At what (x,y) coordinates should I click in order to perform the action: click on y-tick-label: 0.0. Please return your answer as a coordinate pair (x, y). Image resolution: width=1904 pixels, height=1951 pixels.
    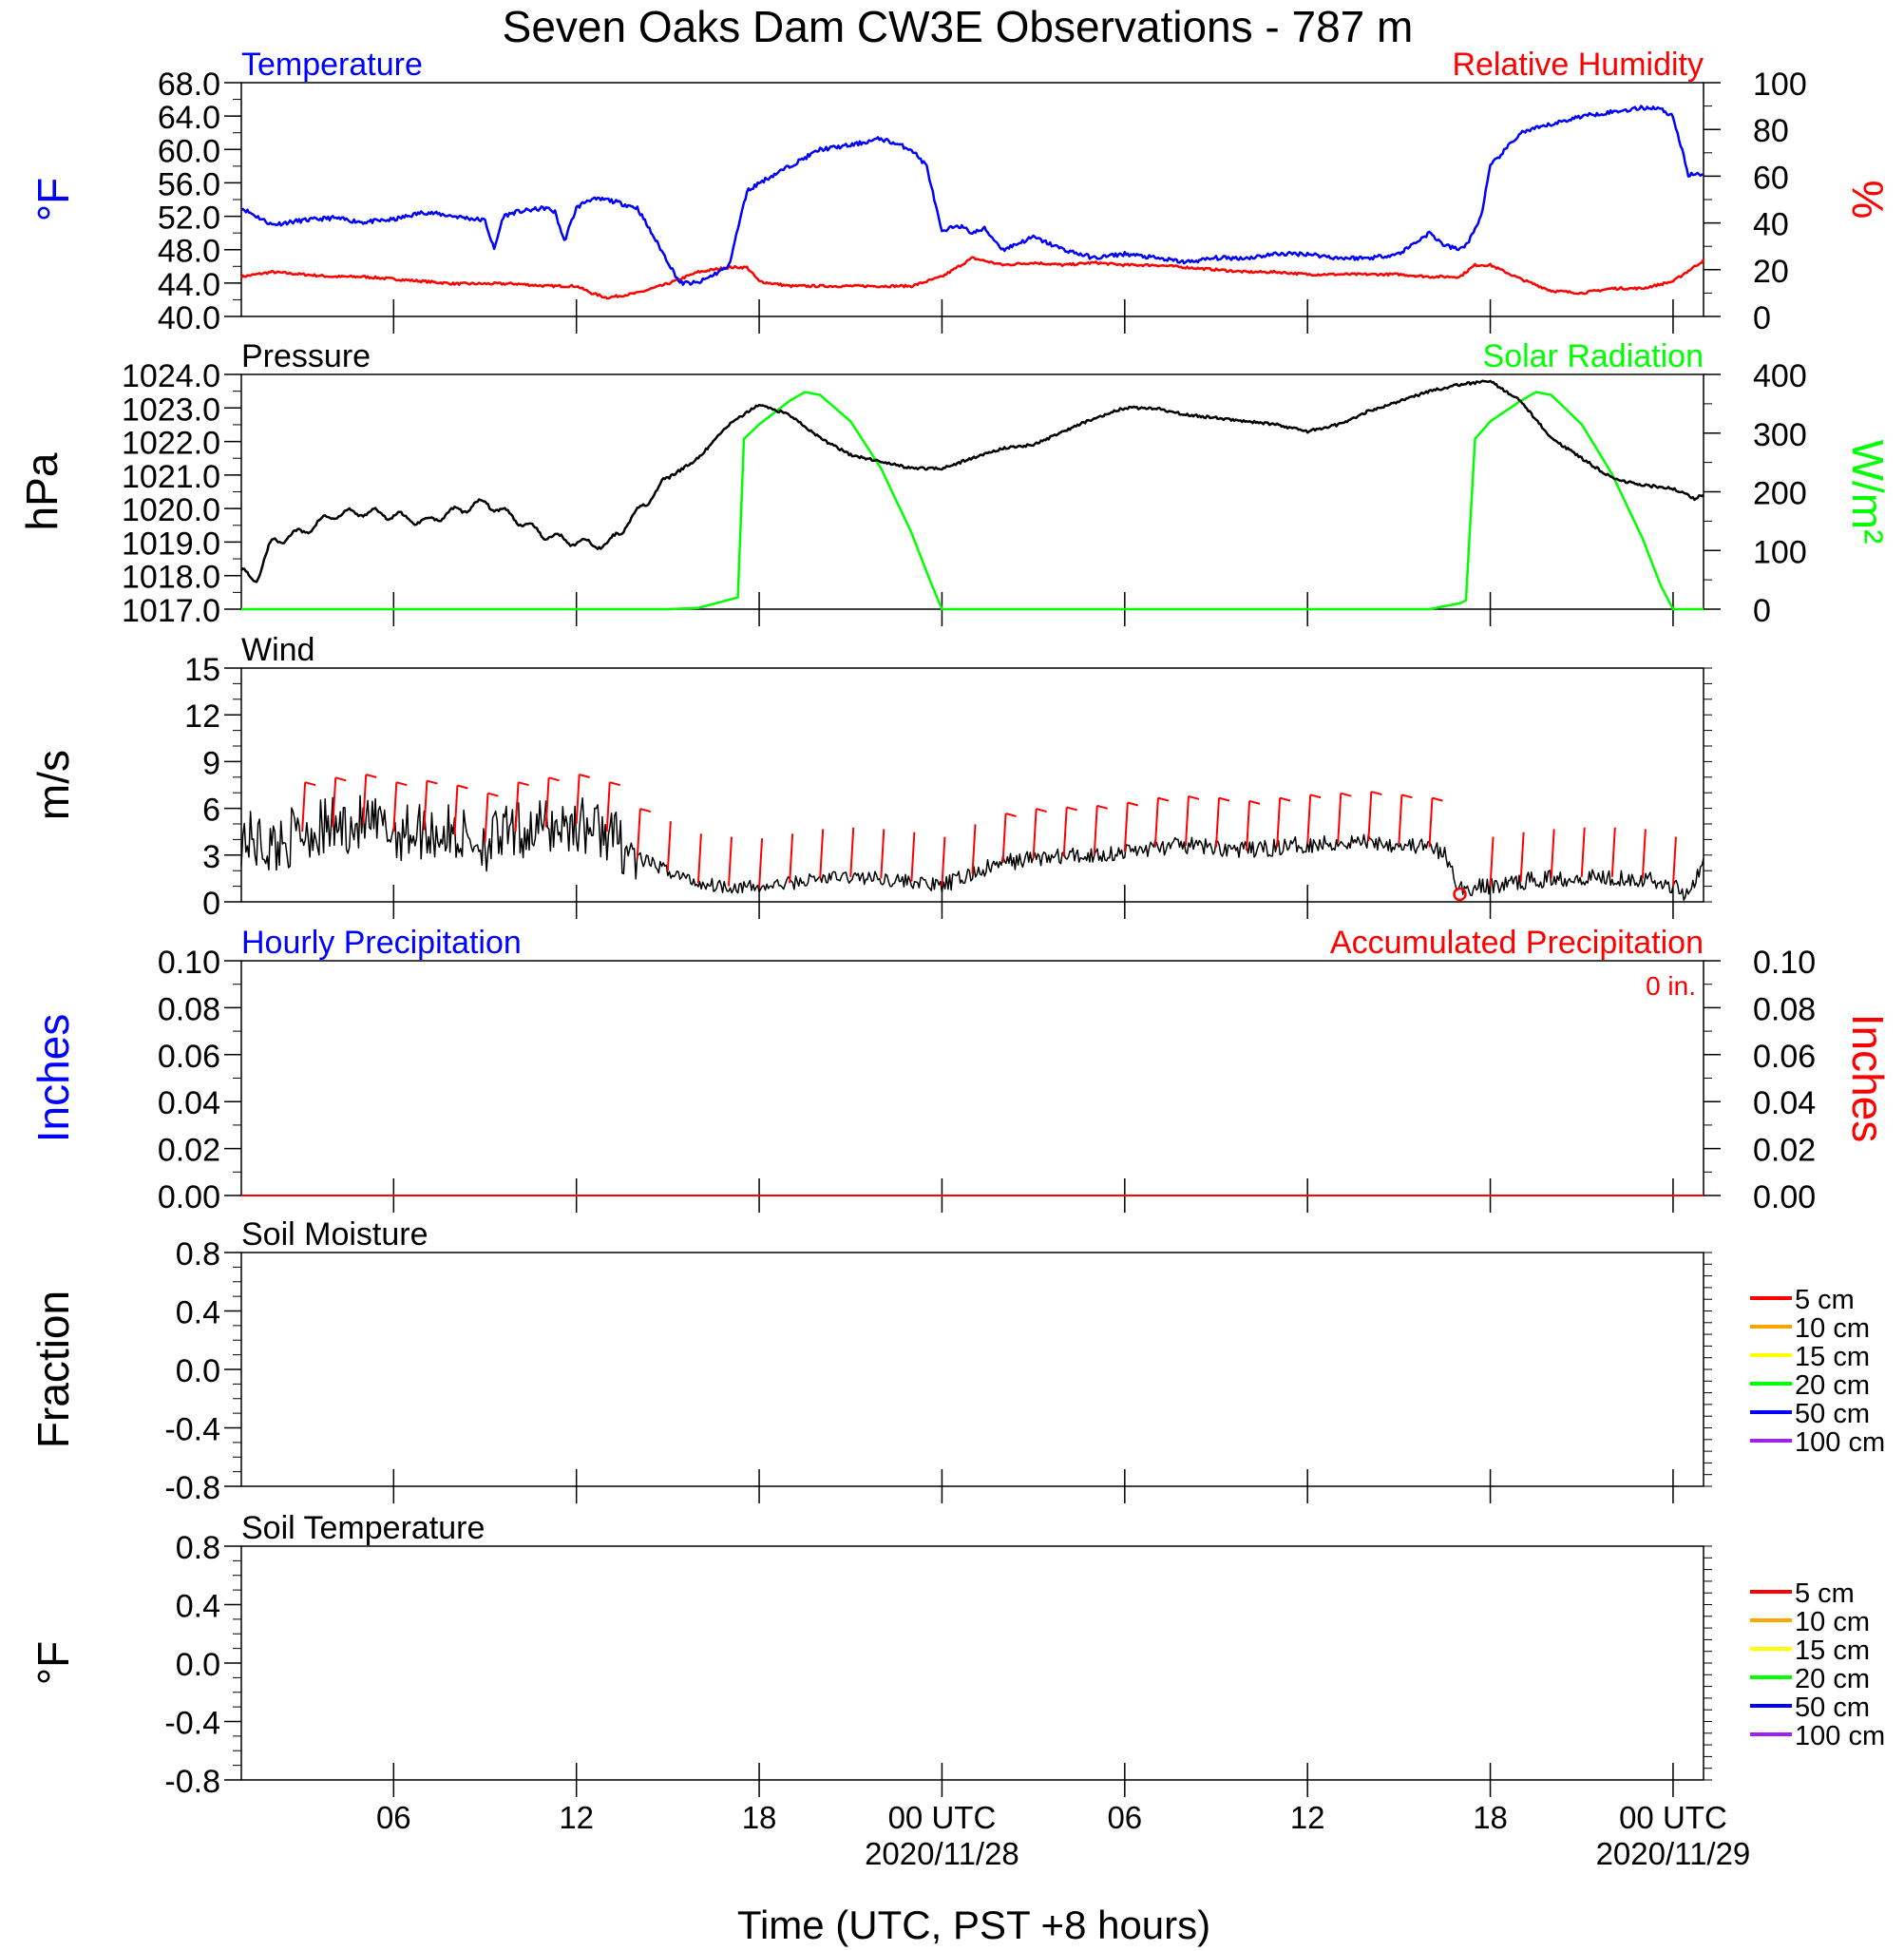
    Looking at the image, I should click on (198, 1371).